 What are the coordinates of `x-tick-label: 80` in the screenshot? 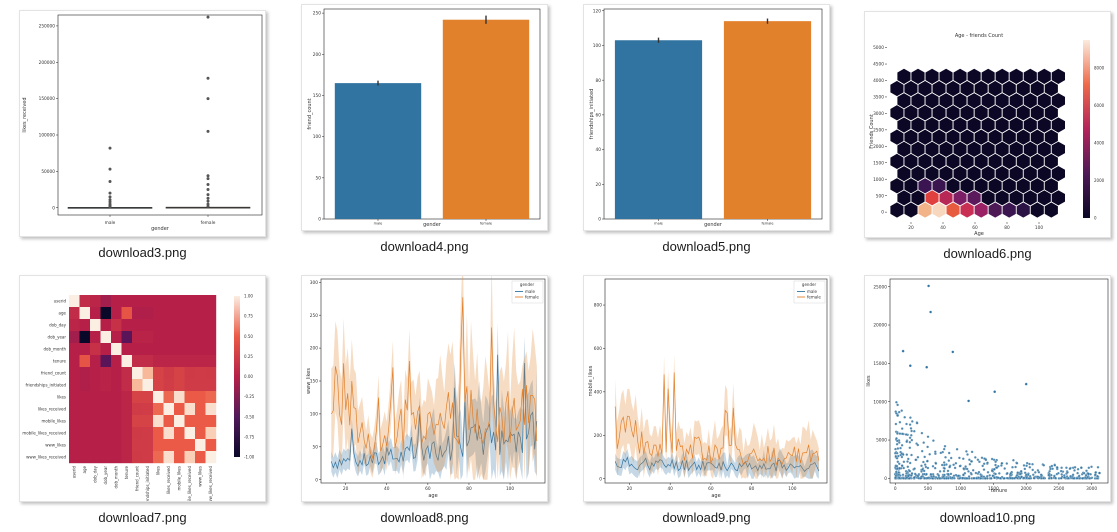 It's located at (469, 489).